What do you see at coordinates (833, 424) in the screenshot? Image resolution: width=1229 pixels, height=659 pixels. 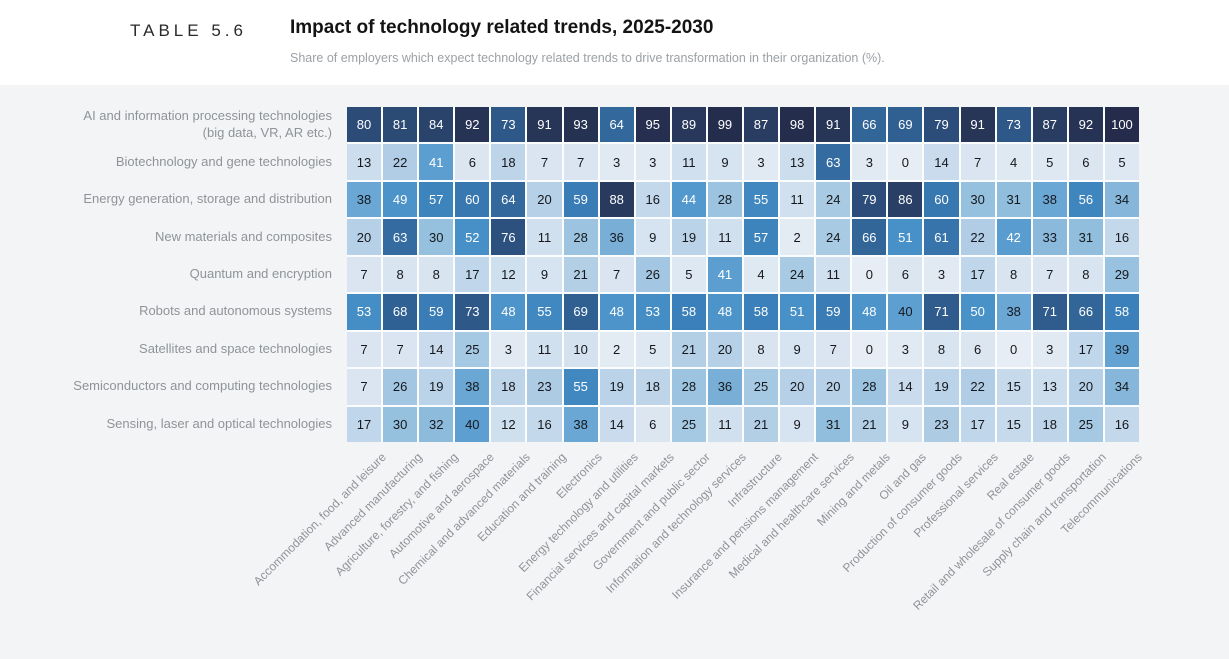 I see `heatmap-cell: 31` at bounding box center [833, 424].